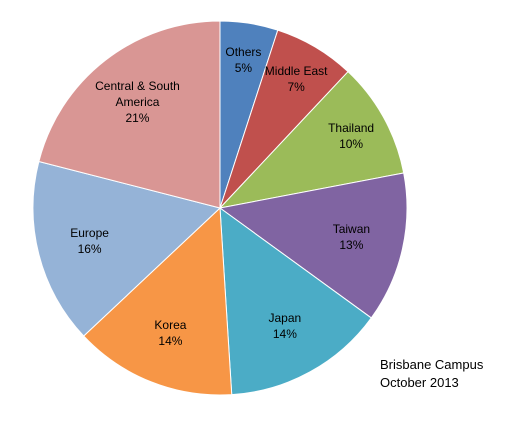 Image resolution: width=514 pixels, height=436 pixels. Describe the element at coordinates (351, 127) in the screenshot. I see `category-label: Thailand` at that location.